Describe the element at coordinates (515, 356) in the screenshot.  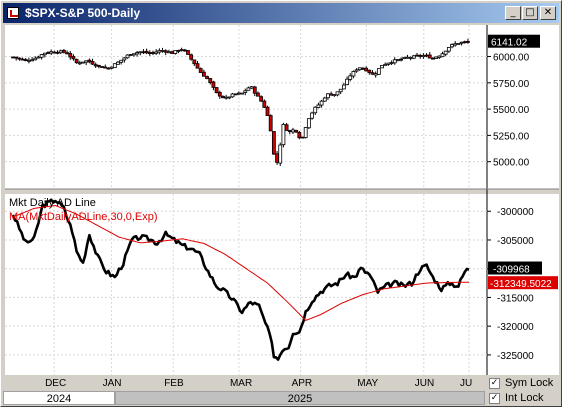
I see `ad-tick-label: -325000` at that location.